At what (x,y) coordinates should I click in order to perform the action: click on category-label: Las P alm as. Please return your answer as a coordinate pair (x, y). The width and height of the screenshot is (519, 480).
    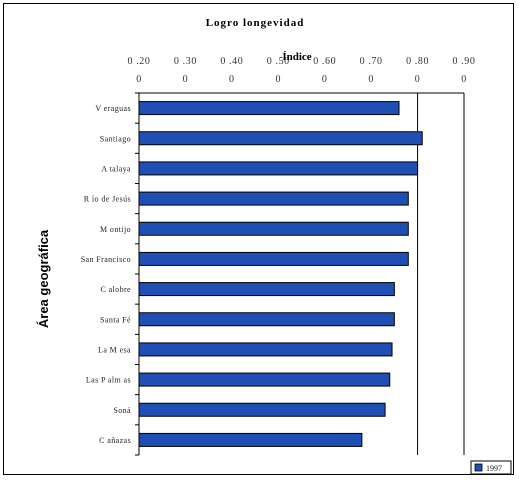
    Looking at the image, I should click on (108, 380).